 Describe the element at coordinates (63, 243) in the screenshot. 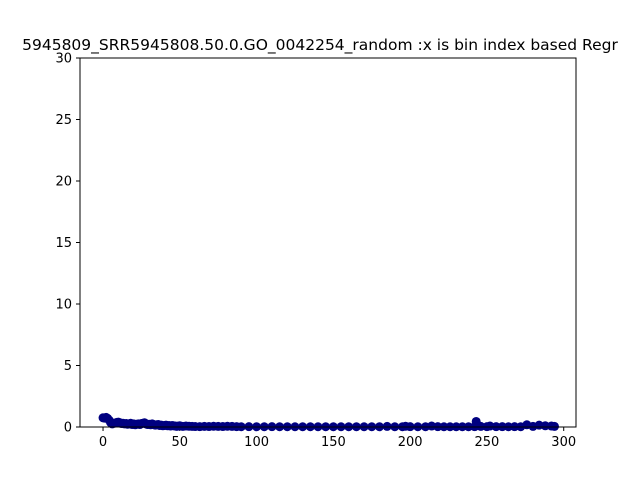

I see `y-tick-label: 15` at that location.